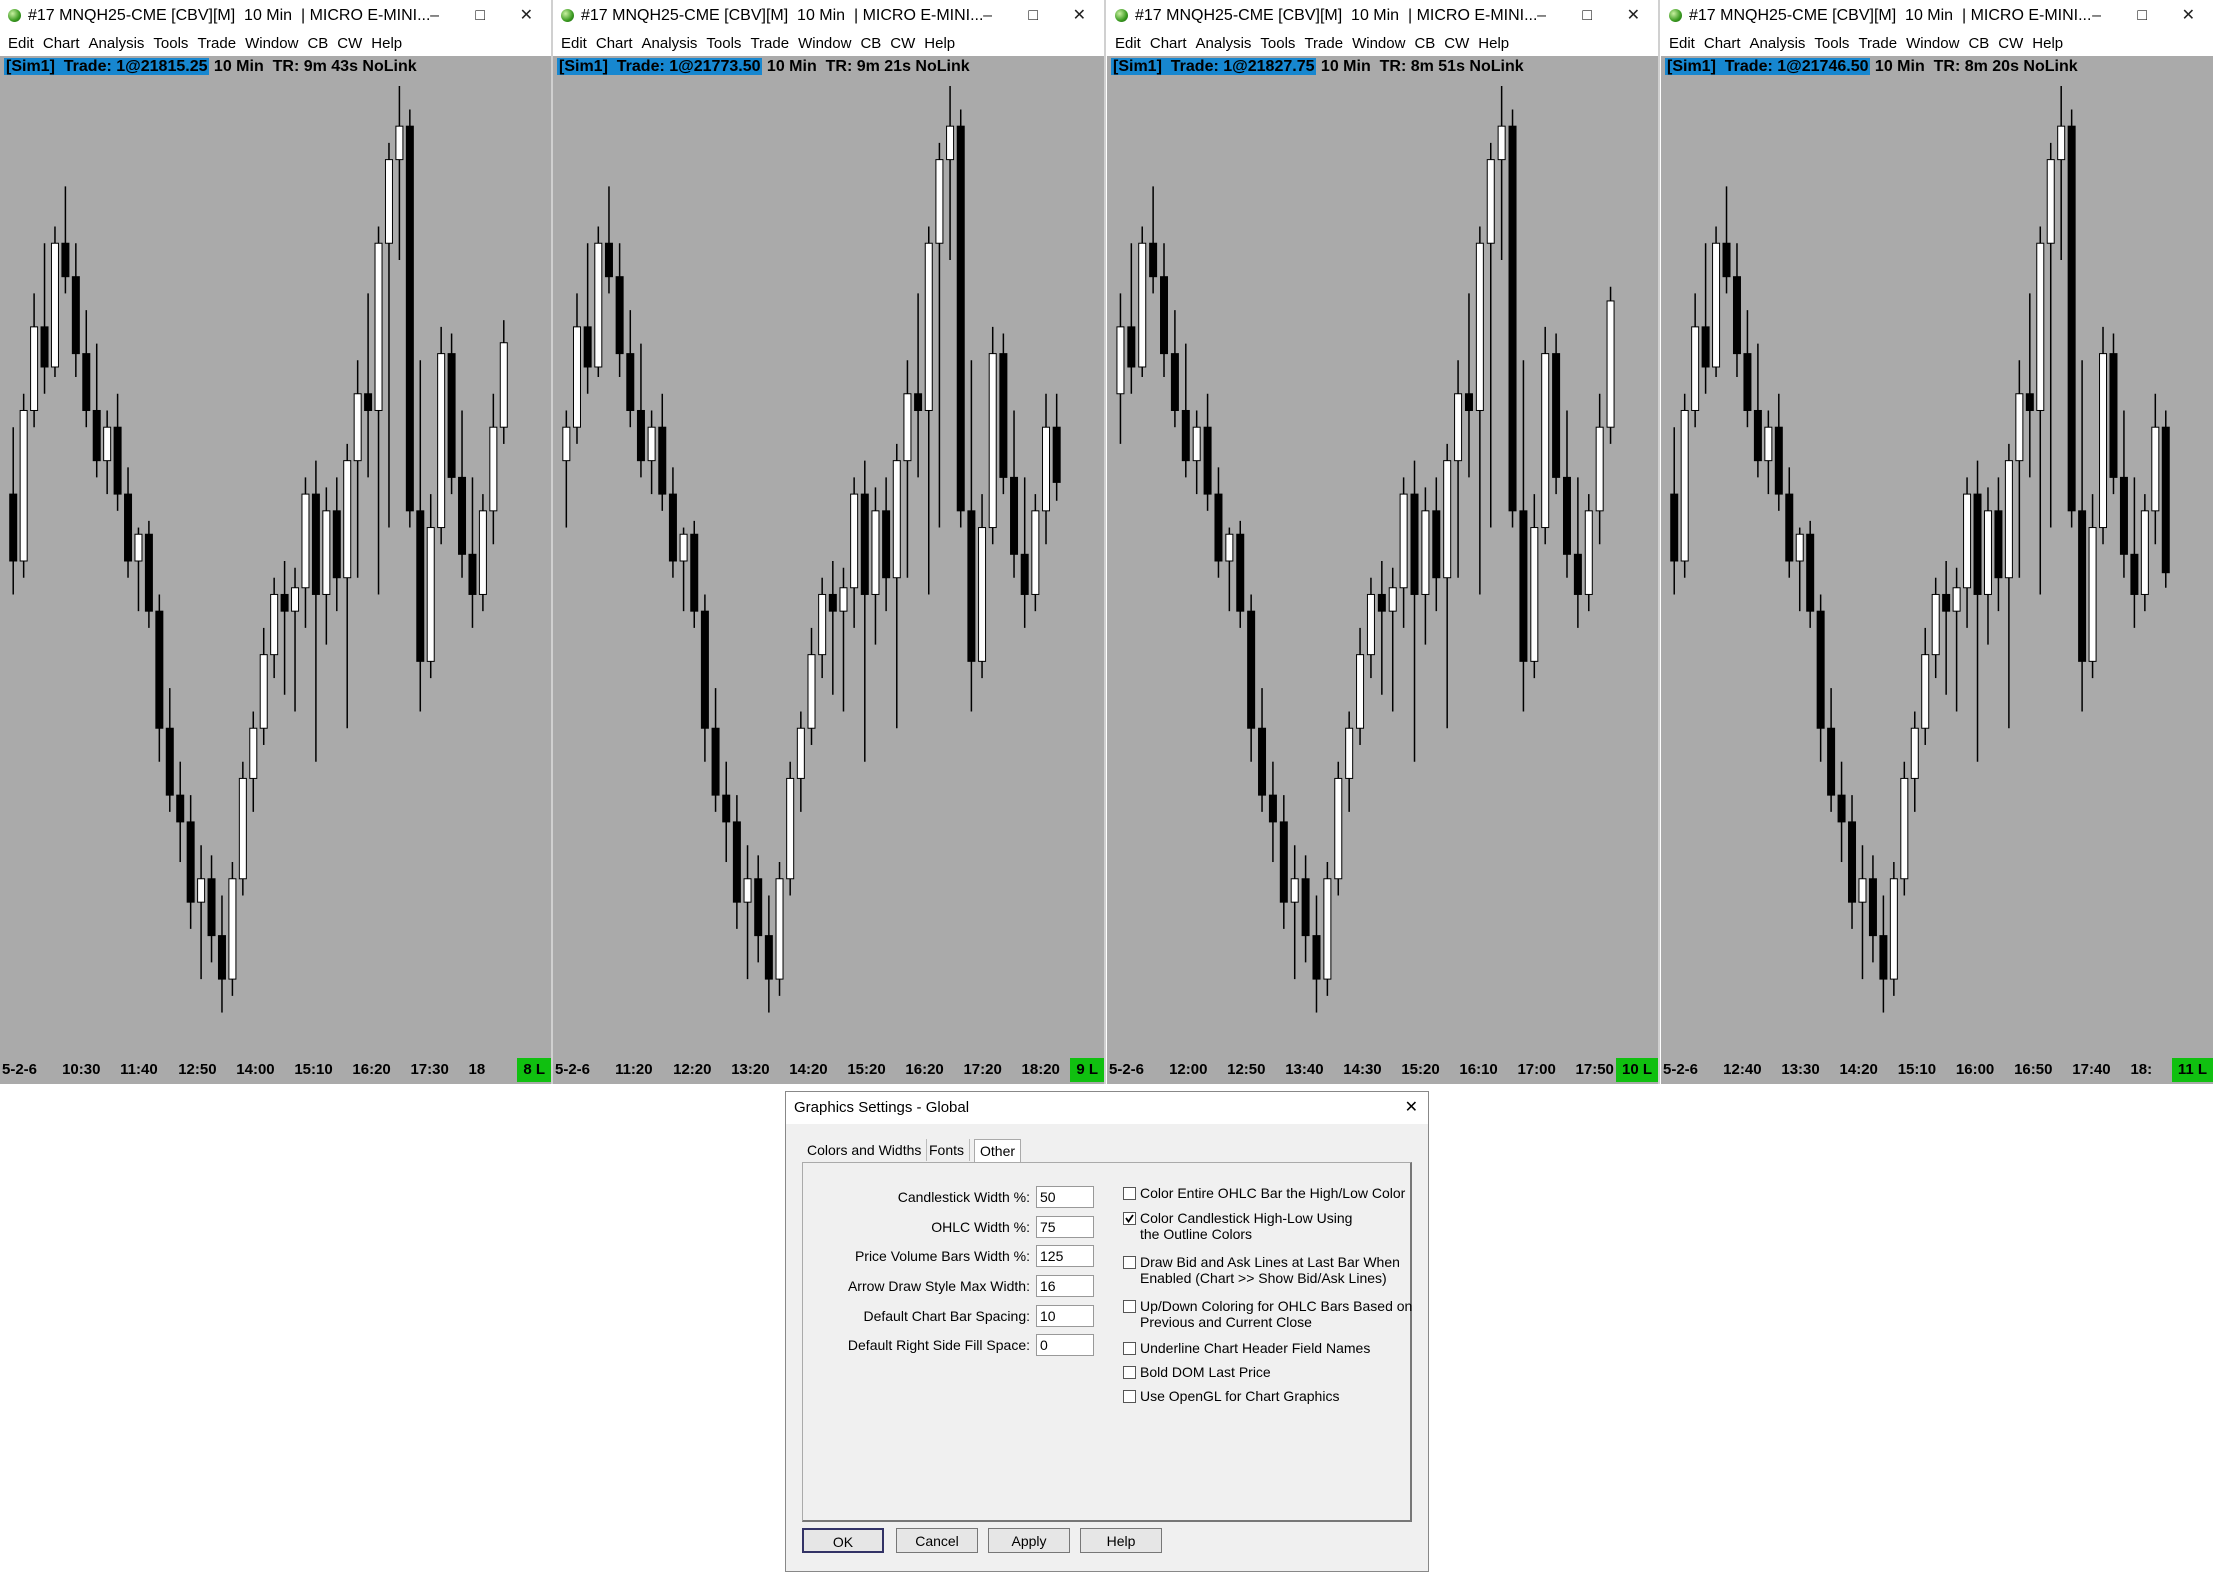 The height and width of the screenshot is (1572, 2213). I want to click on button: Cancel, so click(937, 1540).